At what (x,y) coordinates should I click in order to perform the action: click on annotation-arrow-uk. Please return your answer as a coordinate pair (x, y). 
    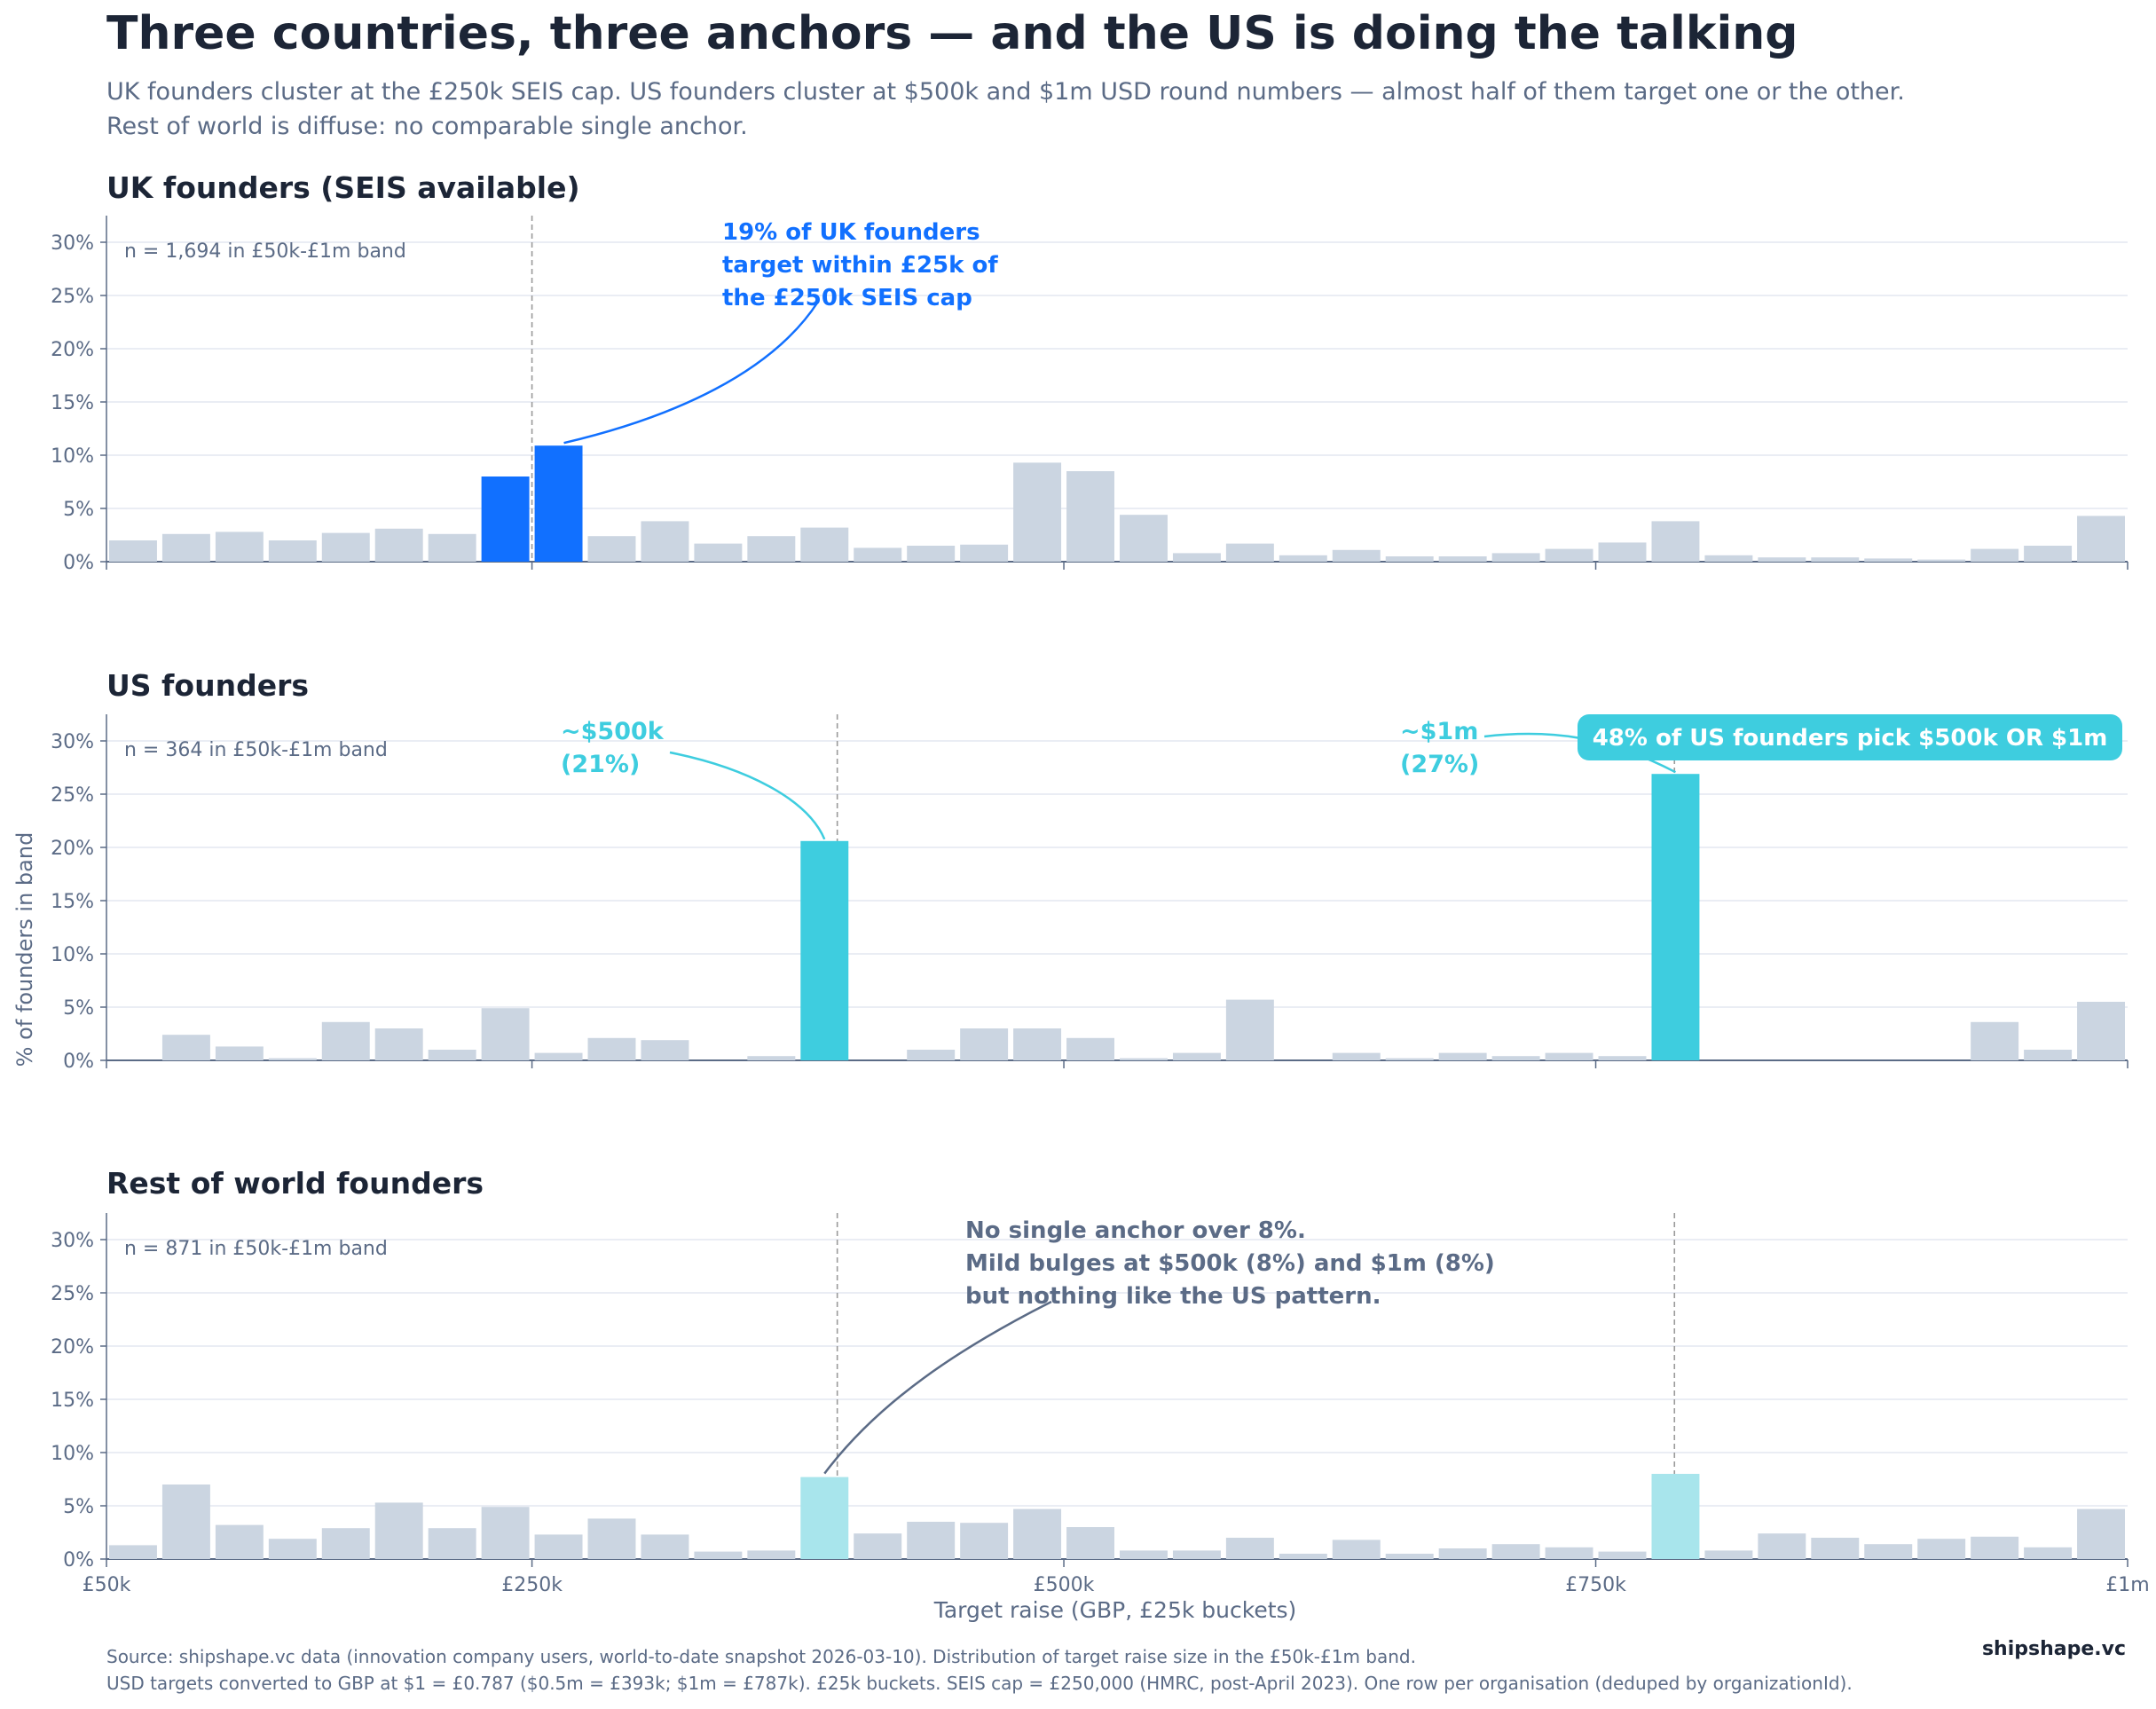
    Looking at the image, I should click on (692, 373).